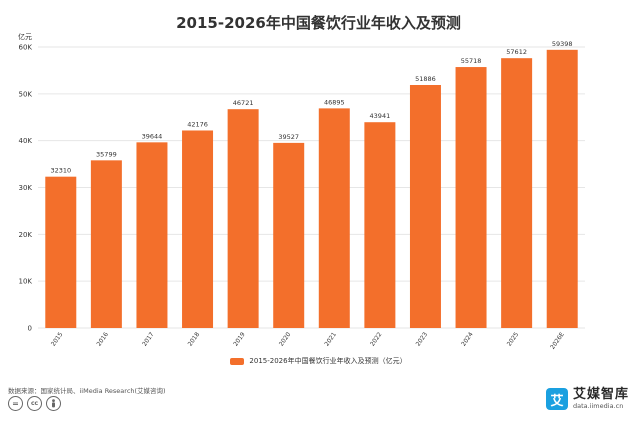  What do you see at coordinates (239, 339) in the screenshot?
I see `x-tick-label: 2019` at bounding box center [239, 339].